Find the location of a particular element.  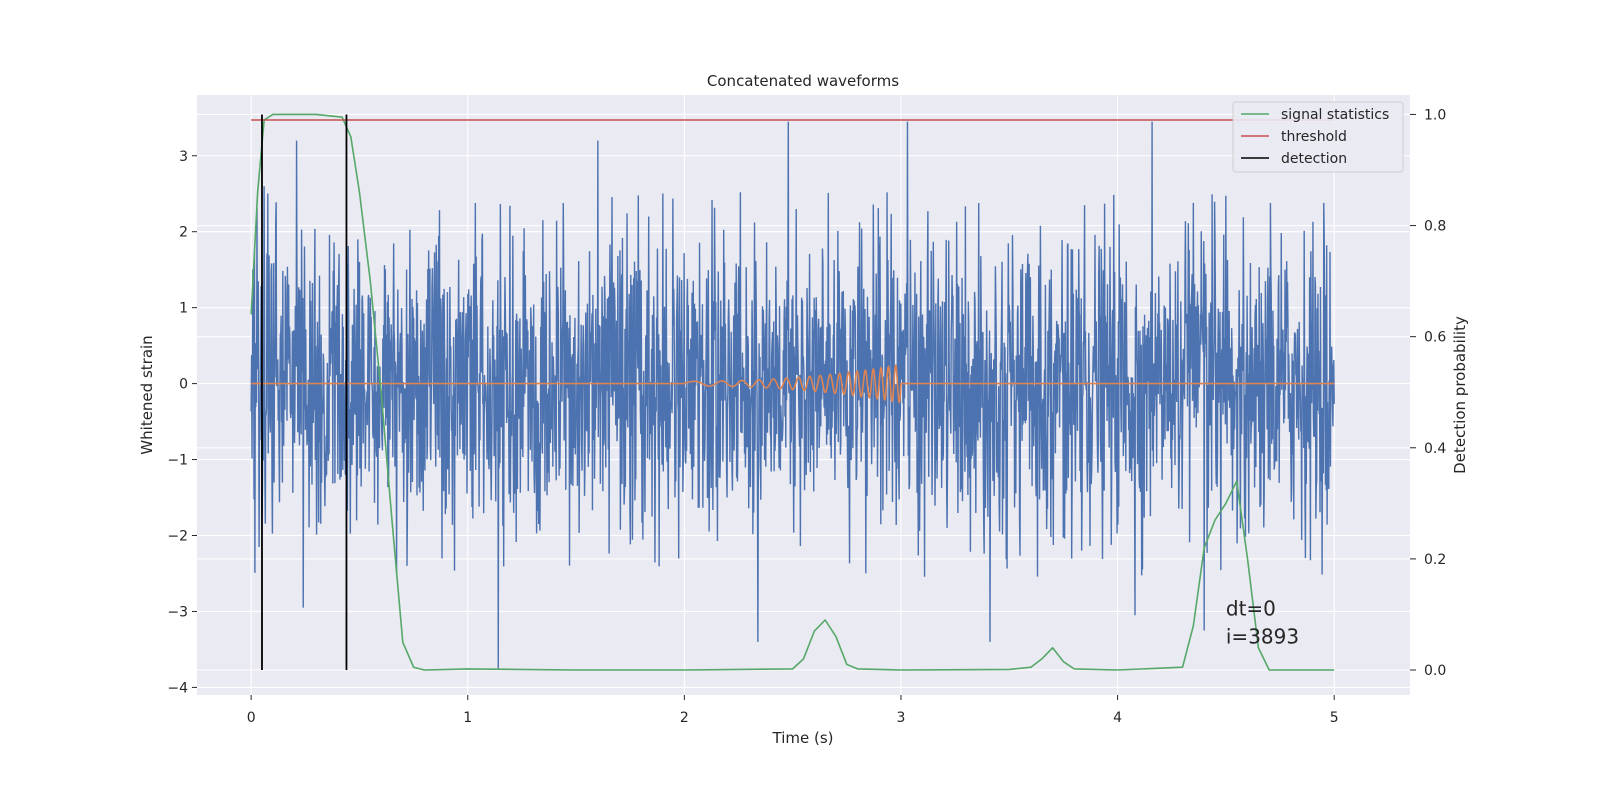

x-tick-label: 2 is located at coordinates (684, 718).